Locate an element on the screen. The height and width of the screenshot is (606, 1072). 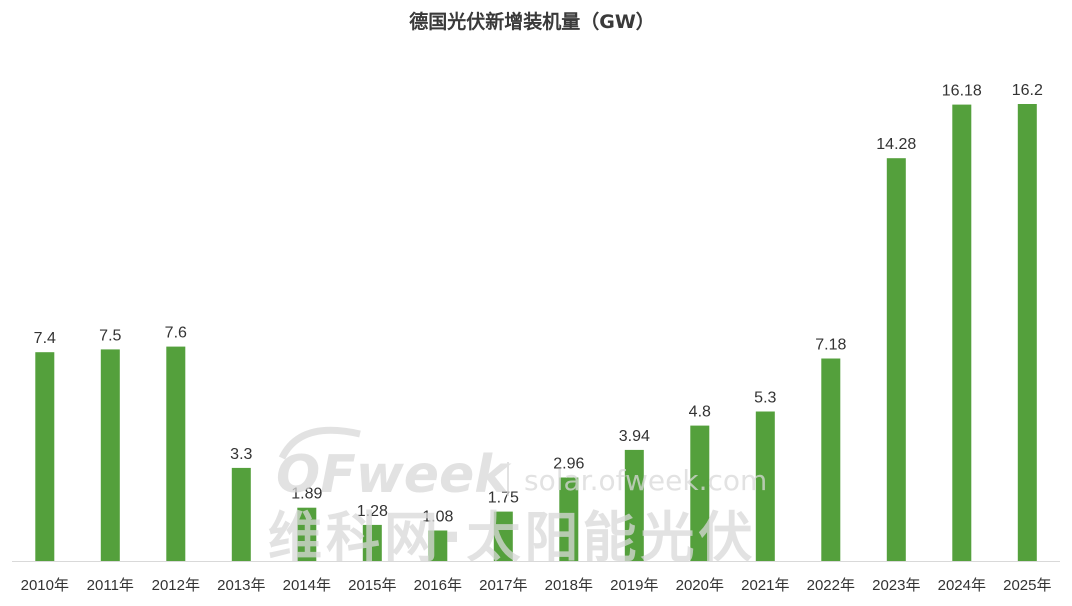
watermark-swoosh-icon is located at coordinates (319, 443).